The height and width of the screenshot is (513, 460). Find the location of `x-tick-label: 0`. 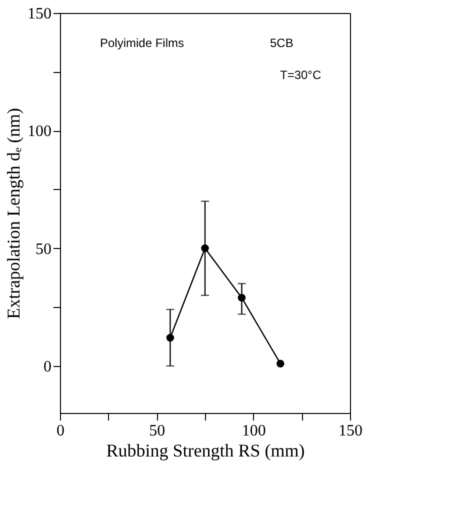

x-tick-label: 0 is located at coordinates (60, 431).